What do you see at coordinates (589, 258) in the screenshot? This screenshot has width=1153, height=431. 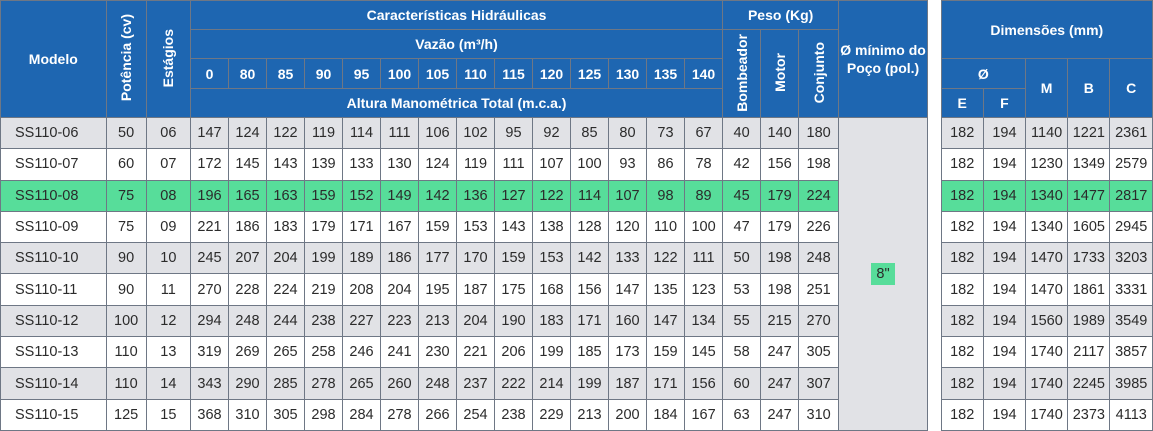 I see `altura-cell: 142` at bounding box center [589, 258].